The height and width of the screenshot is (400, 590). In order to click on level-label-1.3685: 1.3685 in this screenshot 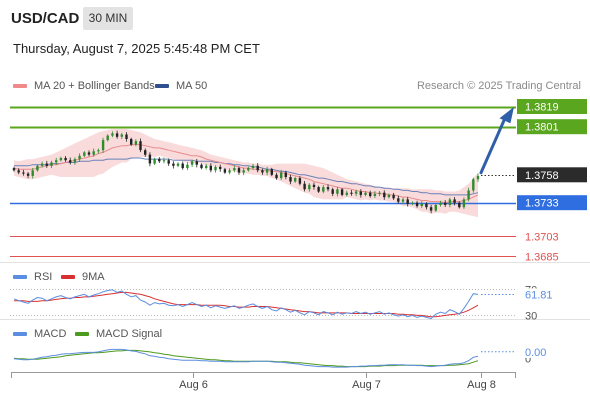, I will do `click(542, 257)`.